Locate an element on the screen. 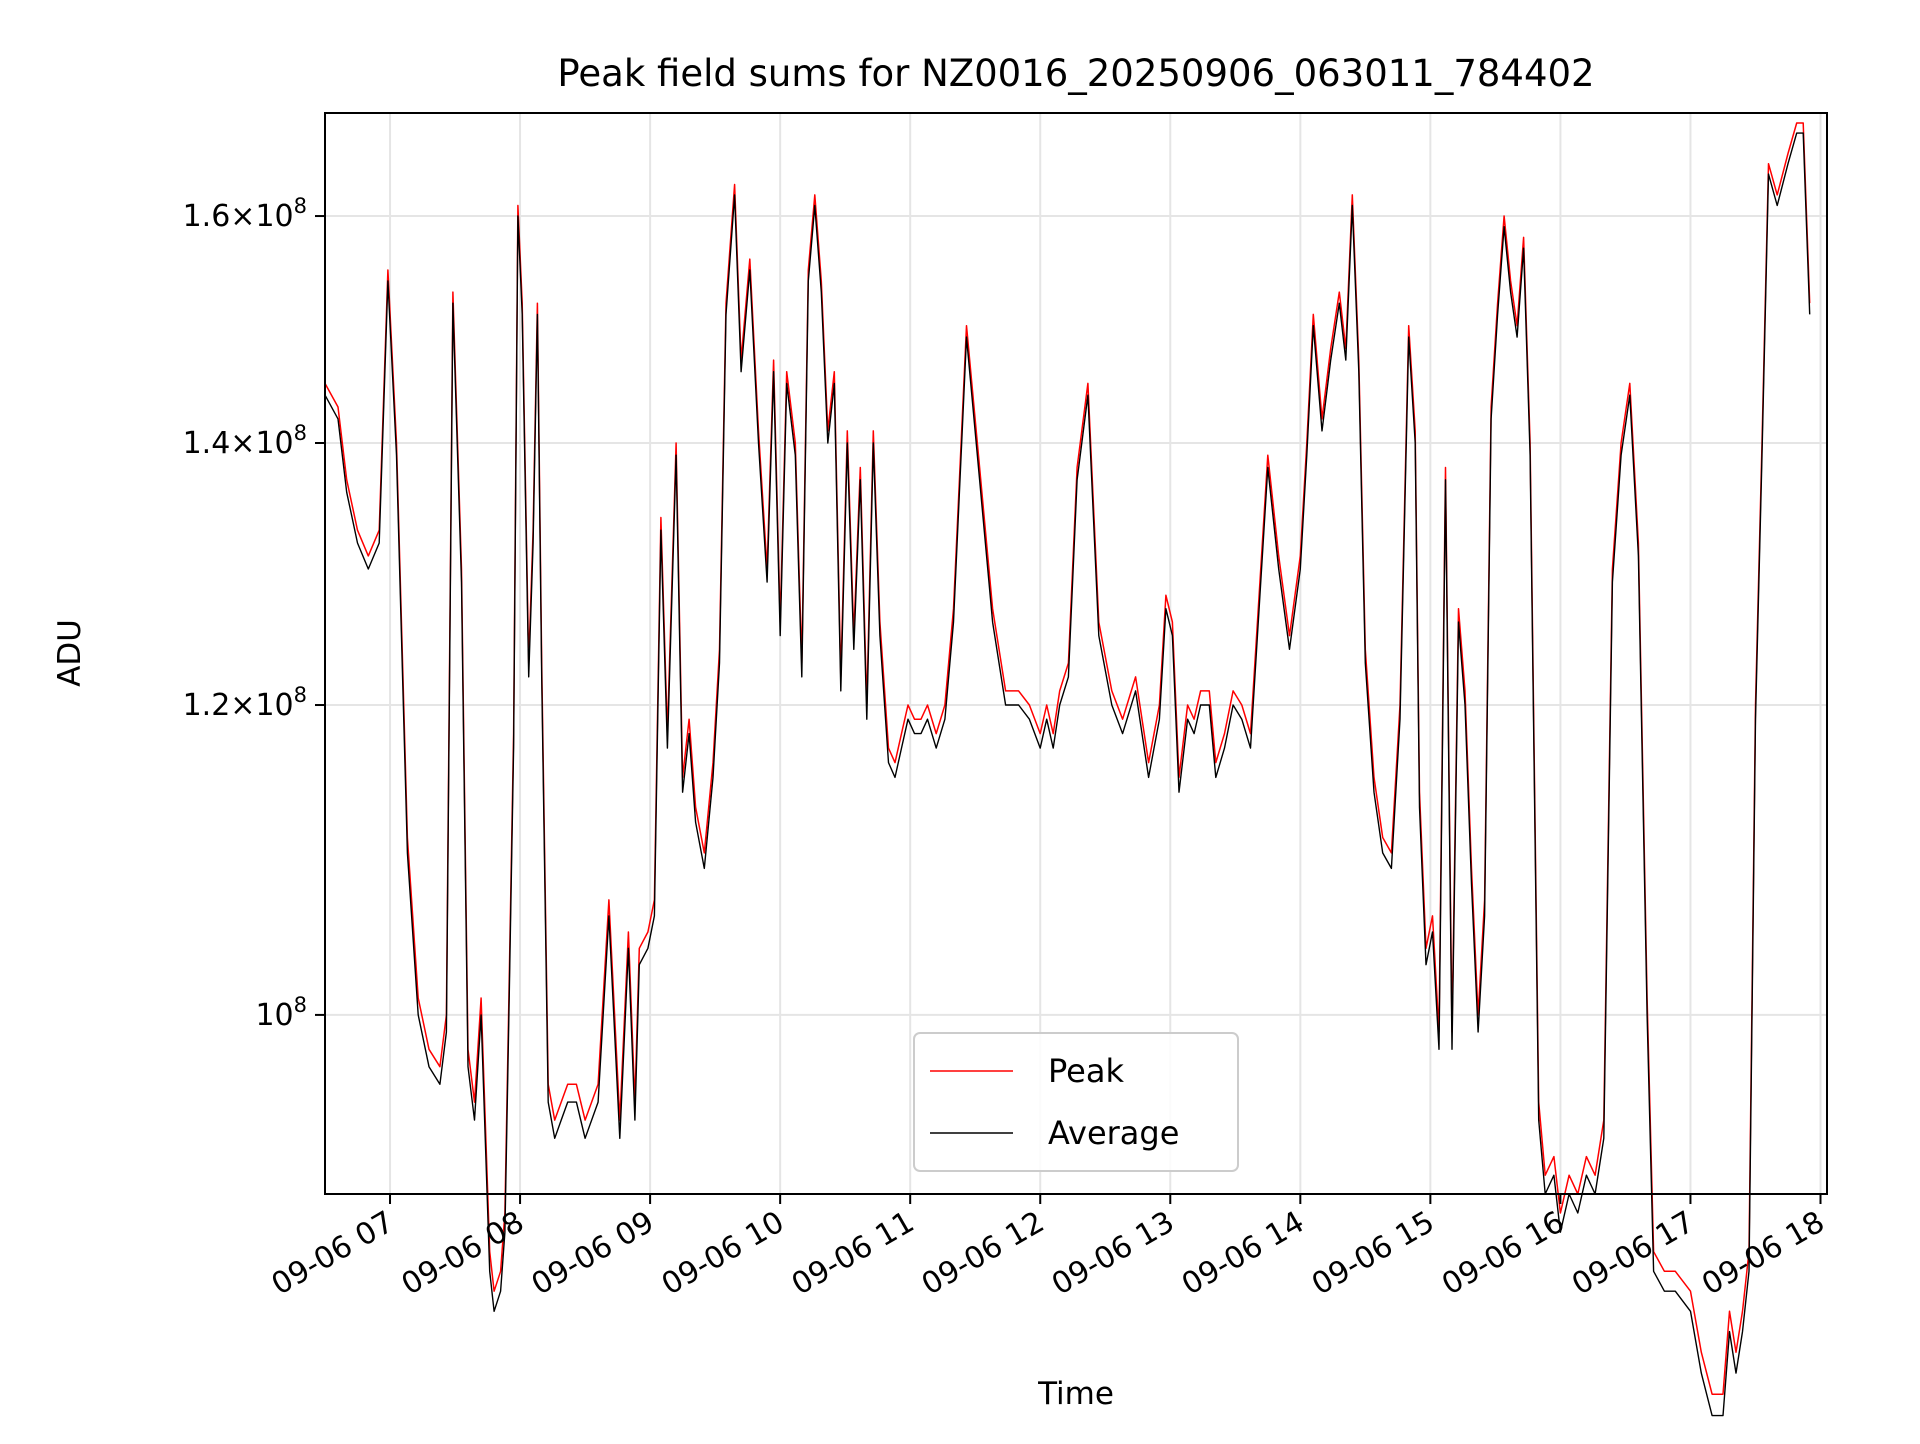 This screenshot has width=1920, height=1444. y-tick-label: 108 is located at coordinates (281, 1013).